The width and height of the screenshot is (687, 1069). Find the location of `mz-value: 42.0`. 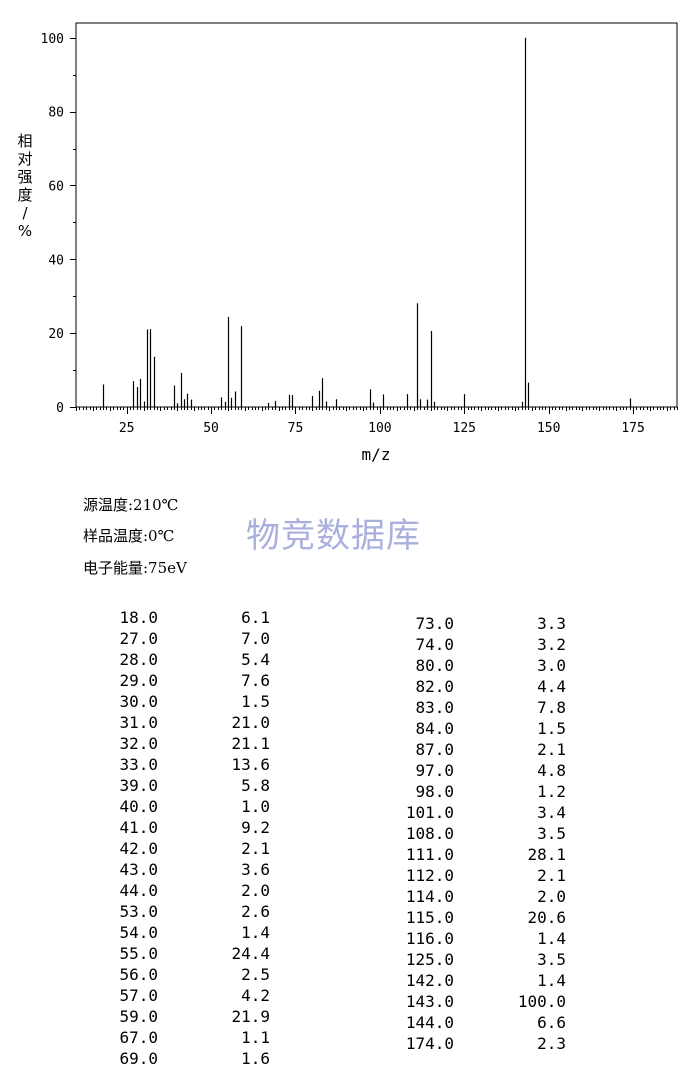

mz-value: 42.0 is located at coordinates (138, 848).